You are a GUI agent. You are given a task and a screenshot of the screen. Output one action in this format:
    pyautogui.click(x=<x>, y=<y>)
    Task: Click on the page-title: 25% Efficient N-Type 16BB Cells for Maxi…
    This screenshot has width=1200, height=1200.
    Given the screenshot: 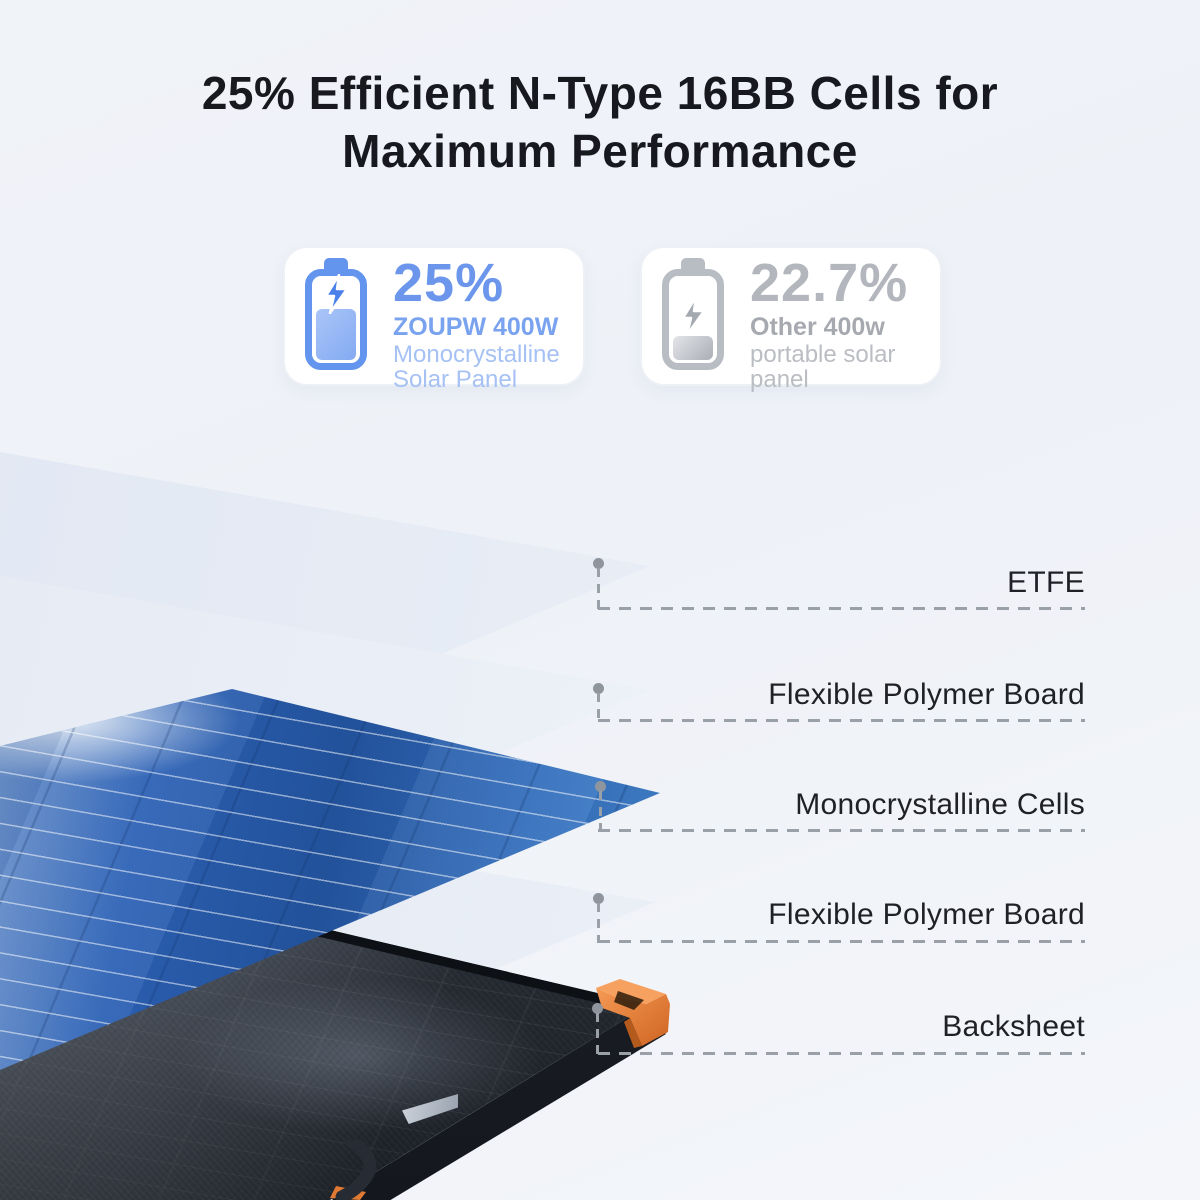 What is the action you would take?
    pyautogui.click(x=600, y=122)
    